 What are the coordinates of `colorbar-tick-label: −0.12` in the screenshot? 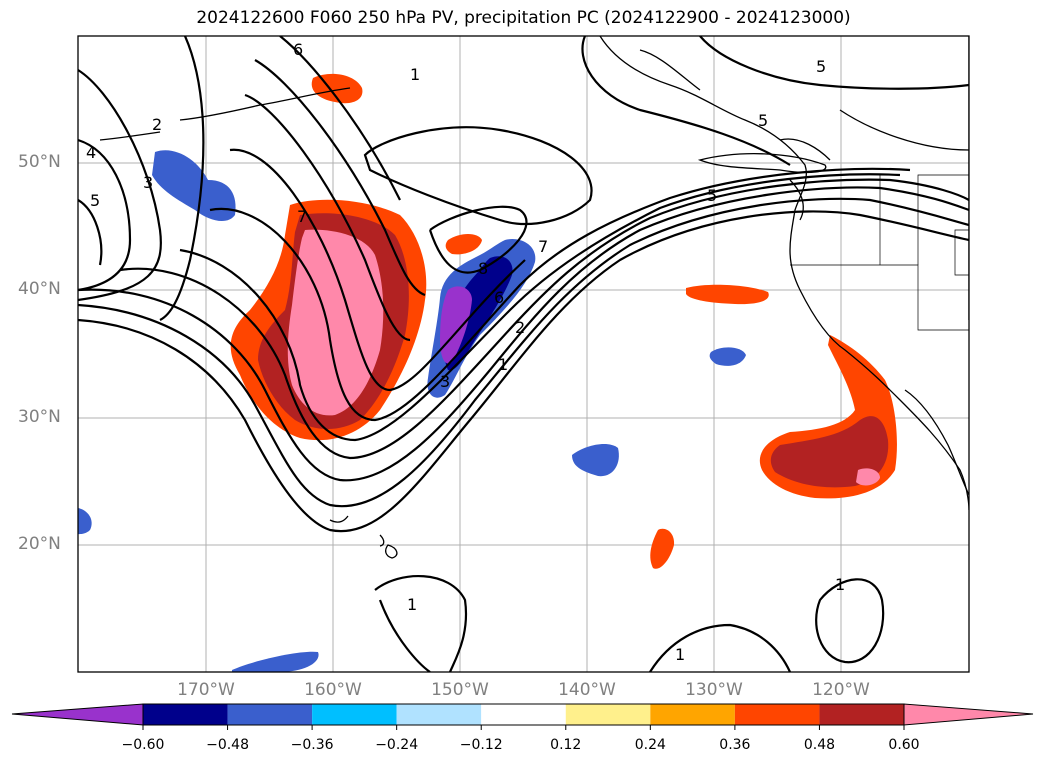 It's located at (481, 745).